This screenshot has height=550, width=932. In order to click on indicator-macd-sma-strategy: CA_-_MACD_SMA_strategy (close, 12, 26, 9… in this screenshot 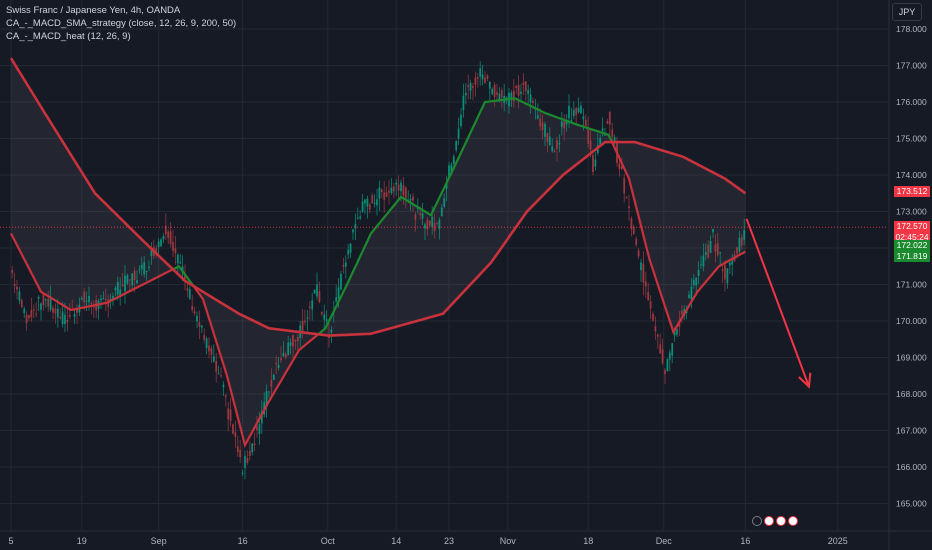, I will do `click(121, 23)`.